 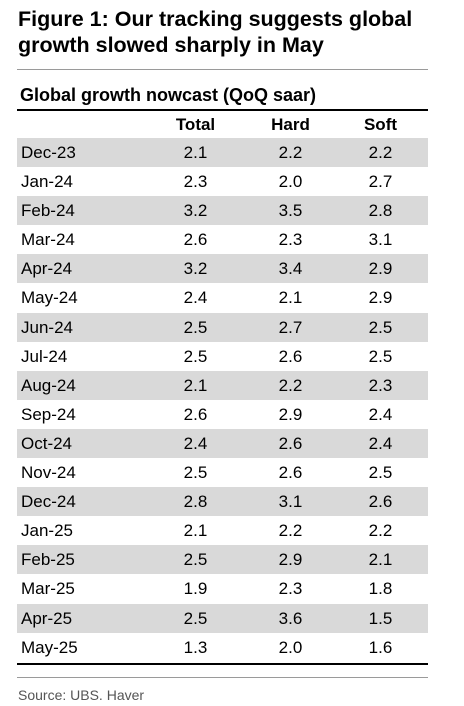 What do you see at coordinates (222, 588) in the screenshot?
I see `table-row: Mar-25 1.9 2.3 1.8` at bounding box center [222, 588].